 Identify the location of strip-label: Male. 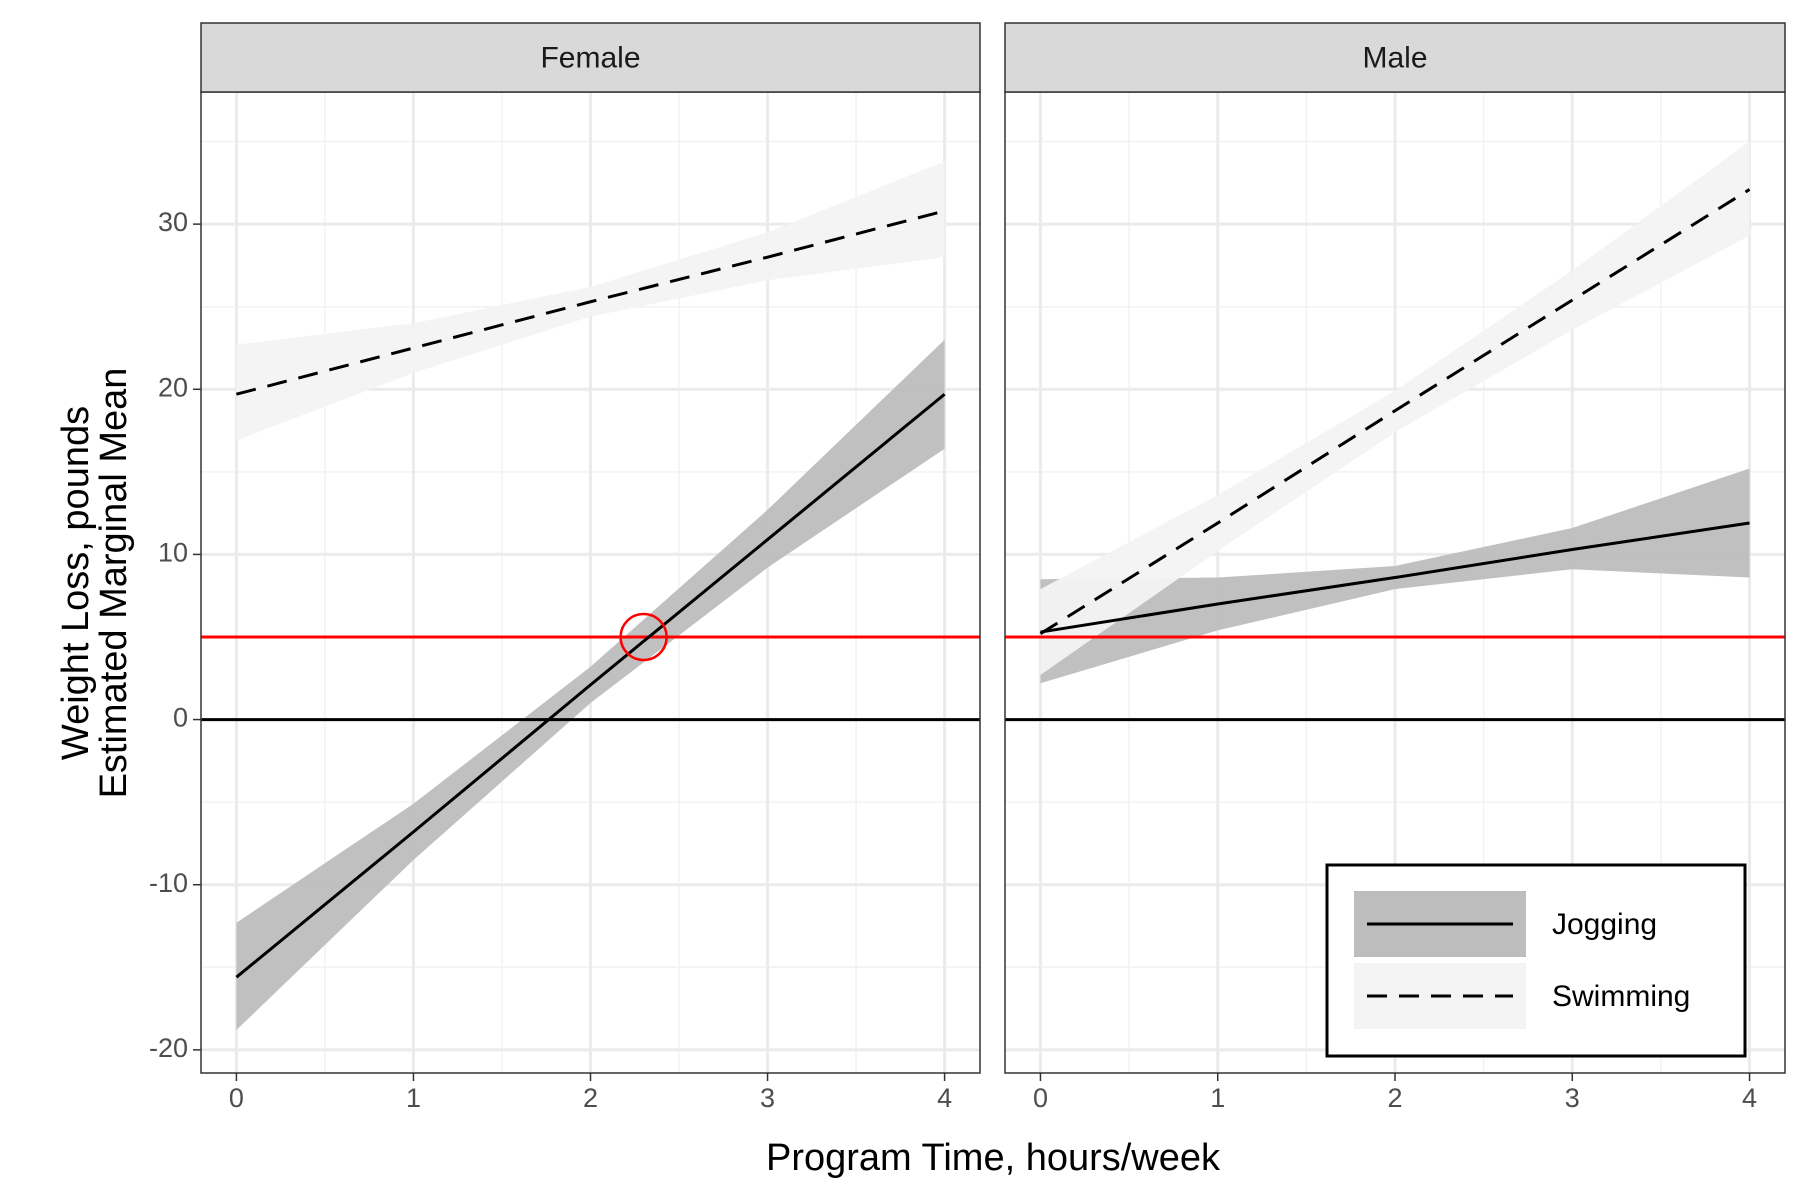
(1394, 57).